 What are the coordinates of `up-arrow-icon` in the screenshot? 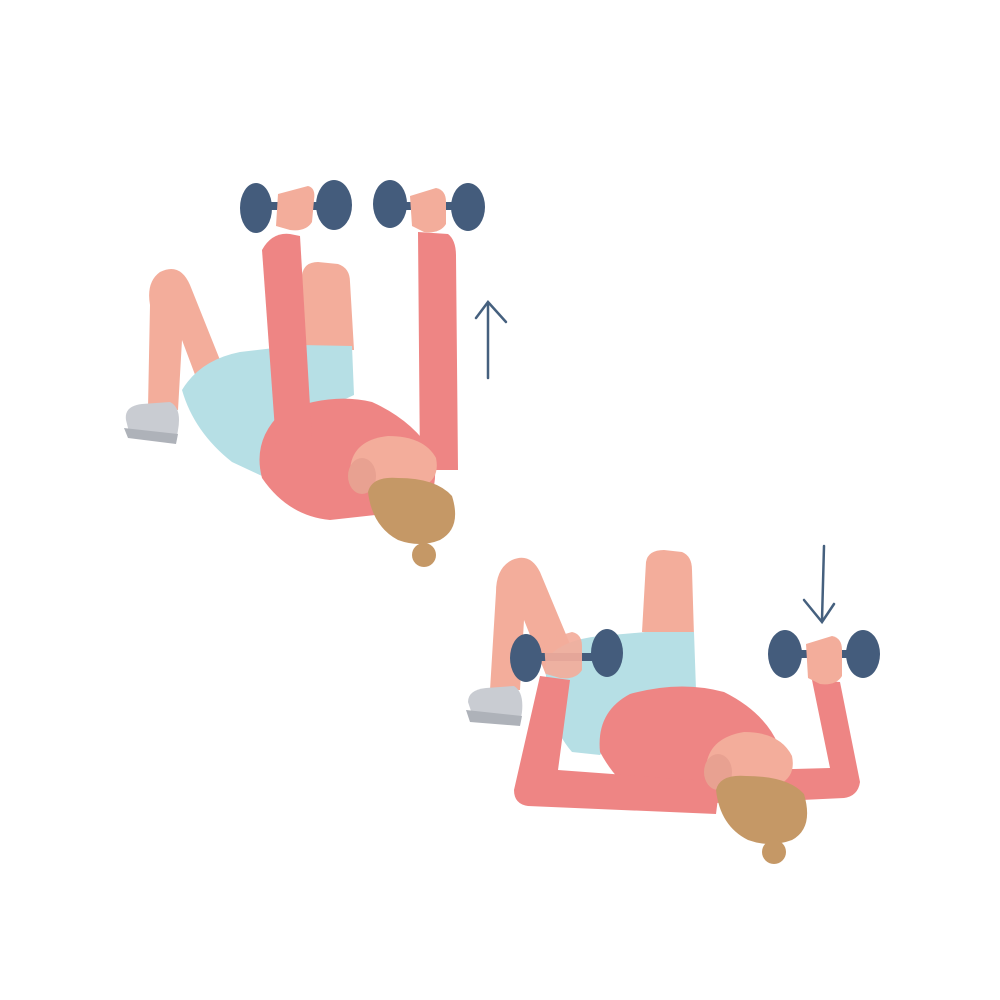 It's located at (491, 340).